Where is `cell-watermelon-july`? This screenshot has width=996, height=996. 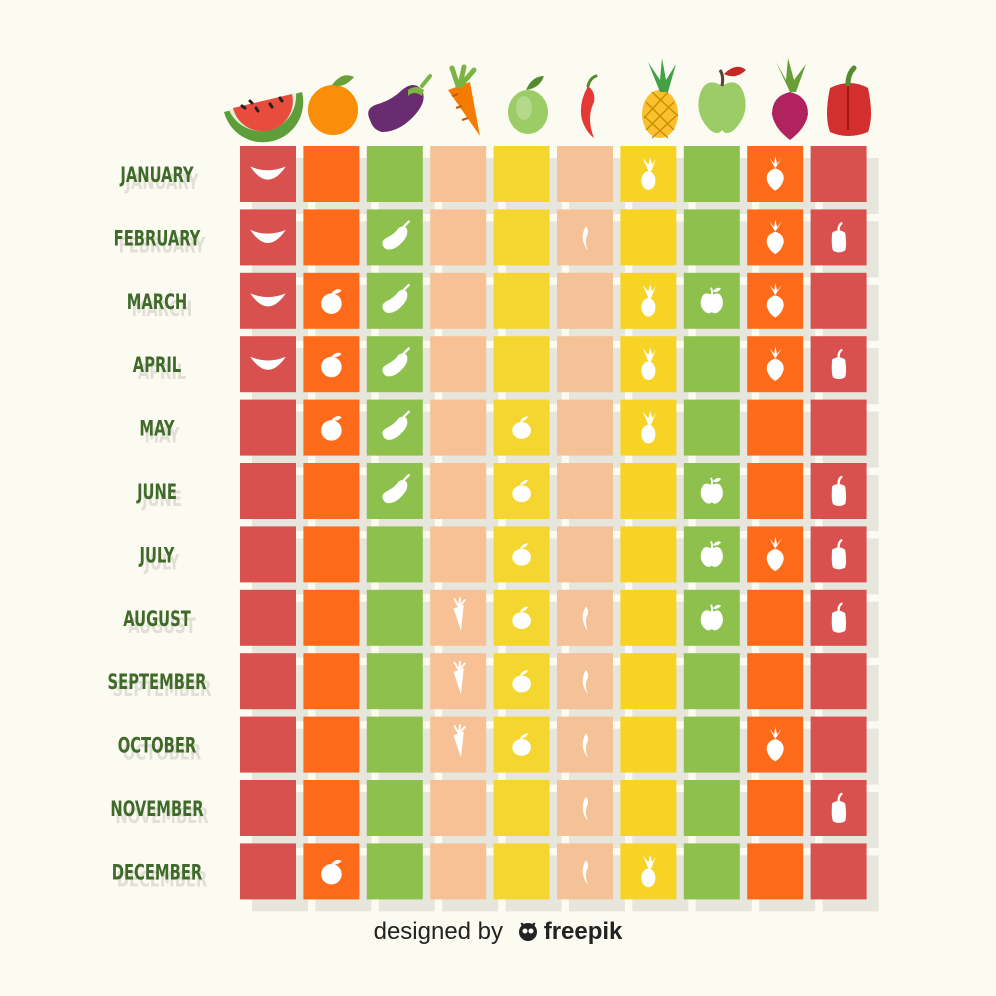 cell-watermelon-july is located at coordinates (268, 554).